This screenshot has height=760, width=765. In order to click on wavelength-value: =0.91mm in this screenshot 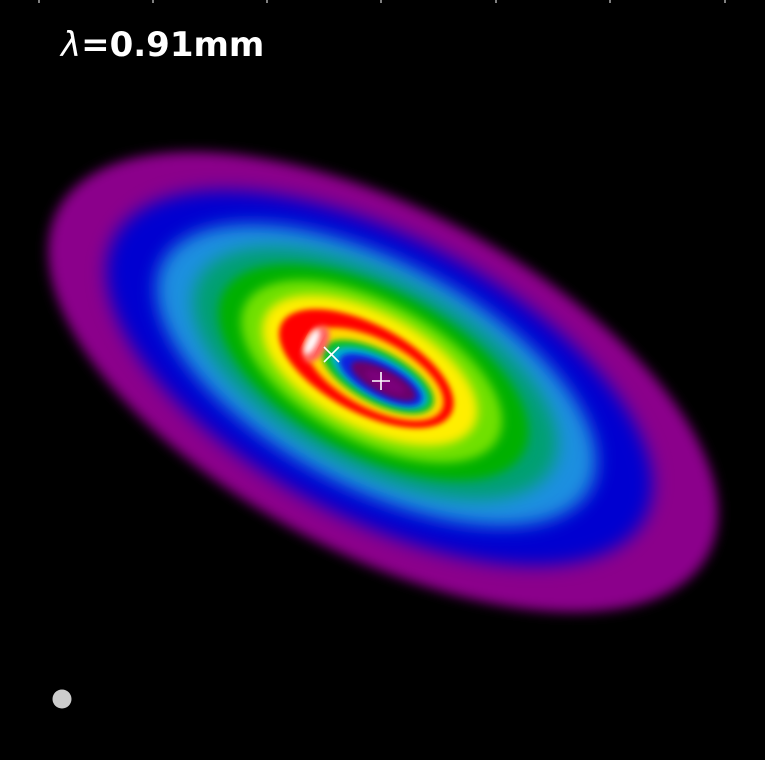, I will do `click(173, 45)`.